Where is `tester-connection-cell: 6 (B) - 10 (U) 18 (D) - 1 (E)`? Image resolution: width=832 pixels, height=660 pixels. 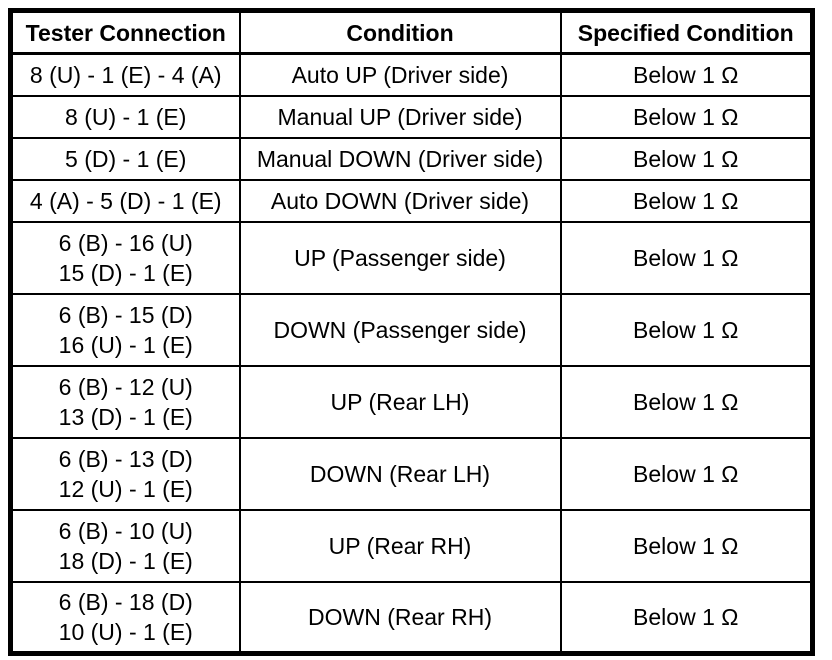 tester-connection-cell: 6 (B) - 10 (U) 18 (D) - 1 (E) is located at coordinates (125, 545).